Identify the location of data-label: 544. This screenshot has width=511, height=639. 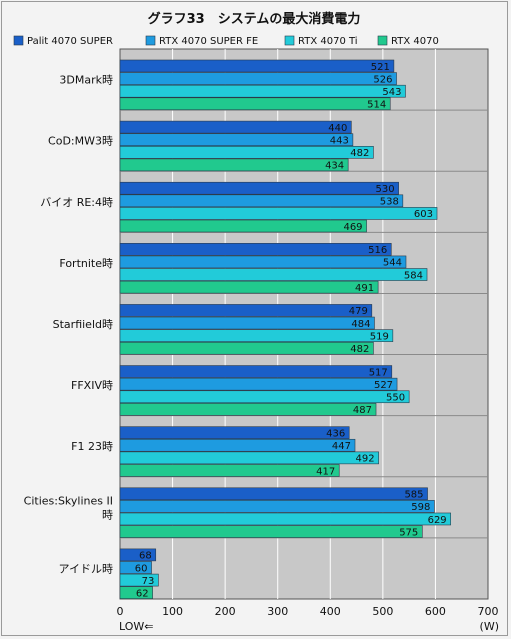
(392, 263).